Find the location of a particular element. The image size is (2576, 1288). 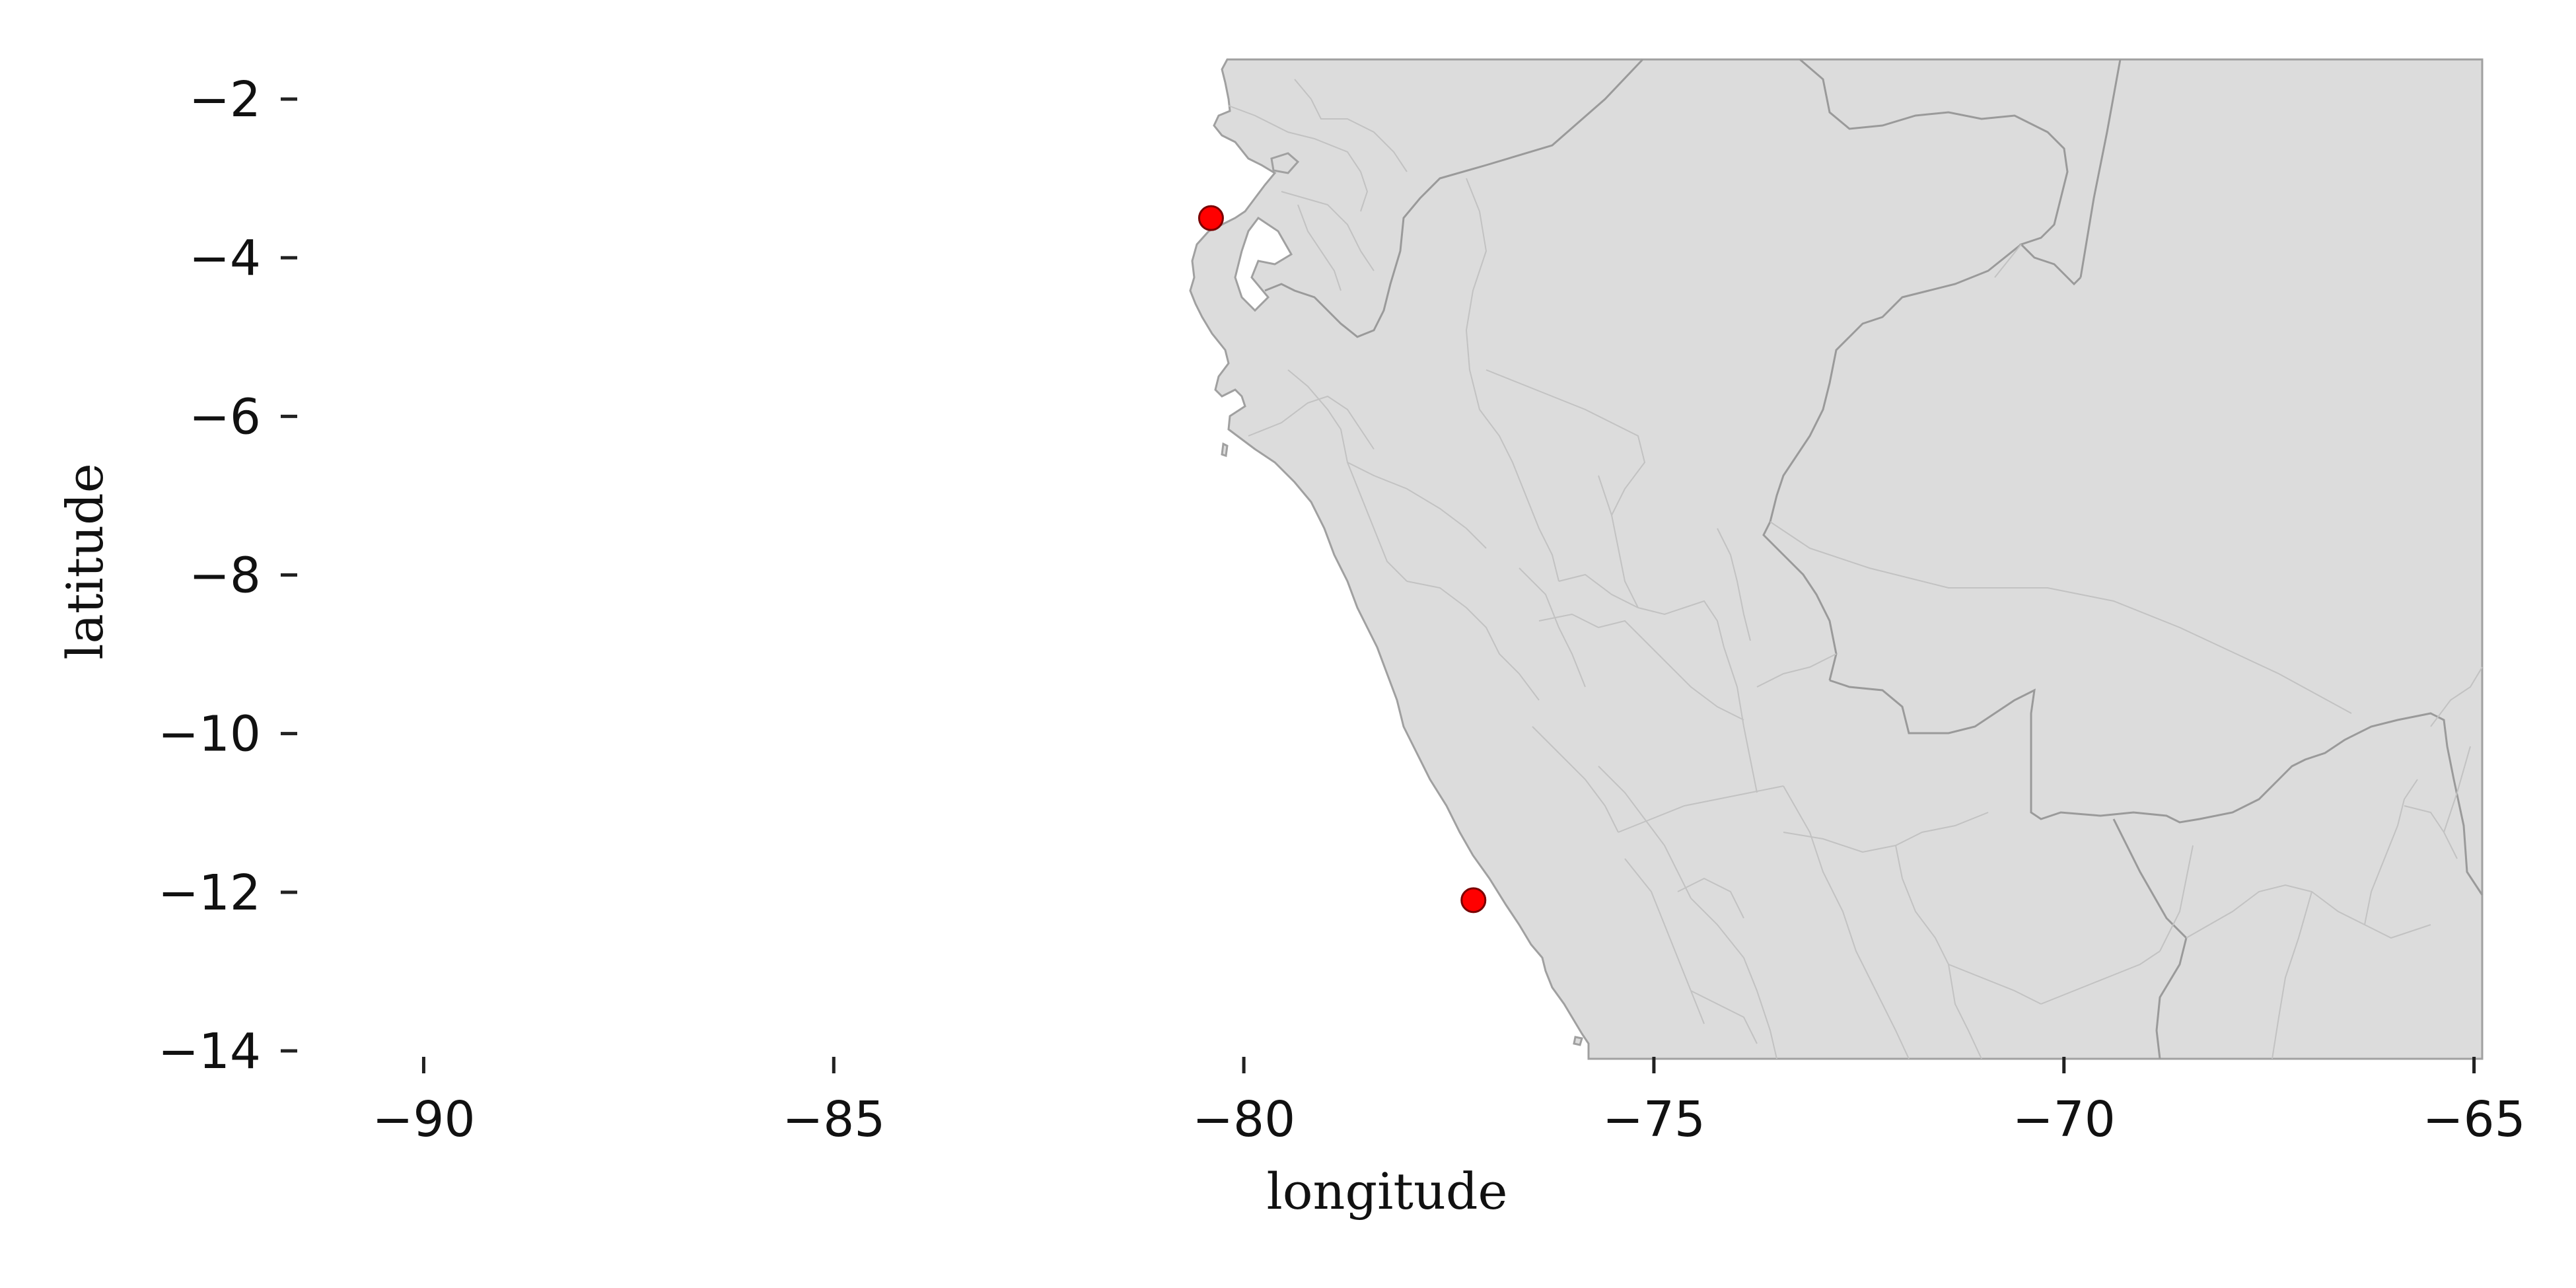

y-axis: −2 −4 −6 −8 −10 −12 −14 is located at coordinates (227, 576).